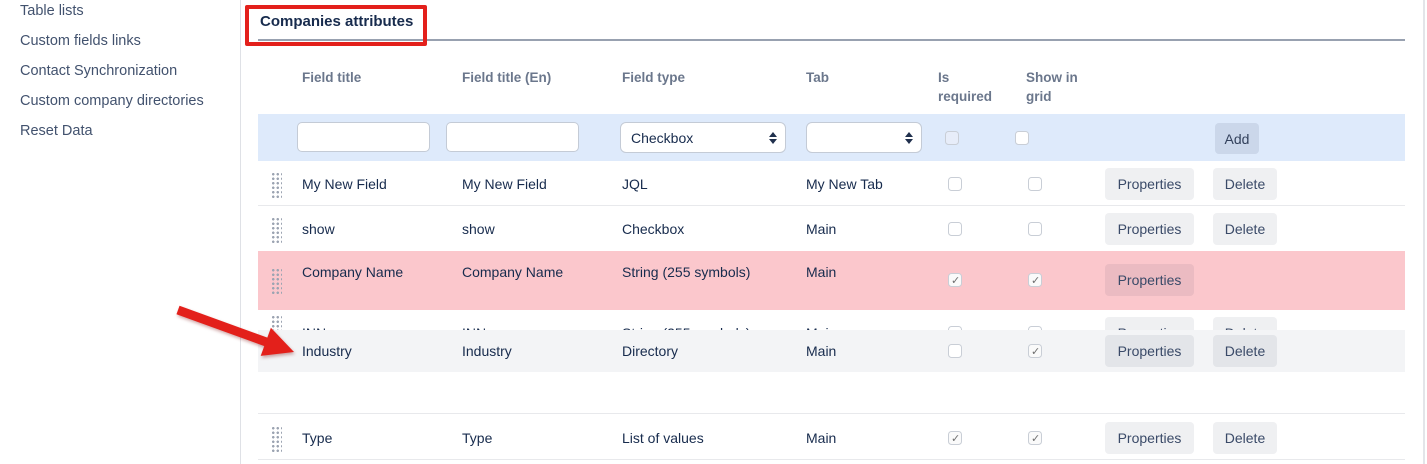 This screenshot has width=1427, height=464. Describe the element at coordinates (650, 351) in the screenshot. I see `cell-field-type: Directory` at that location.